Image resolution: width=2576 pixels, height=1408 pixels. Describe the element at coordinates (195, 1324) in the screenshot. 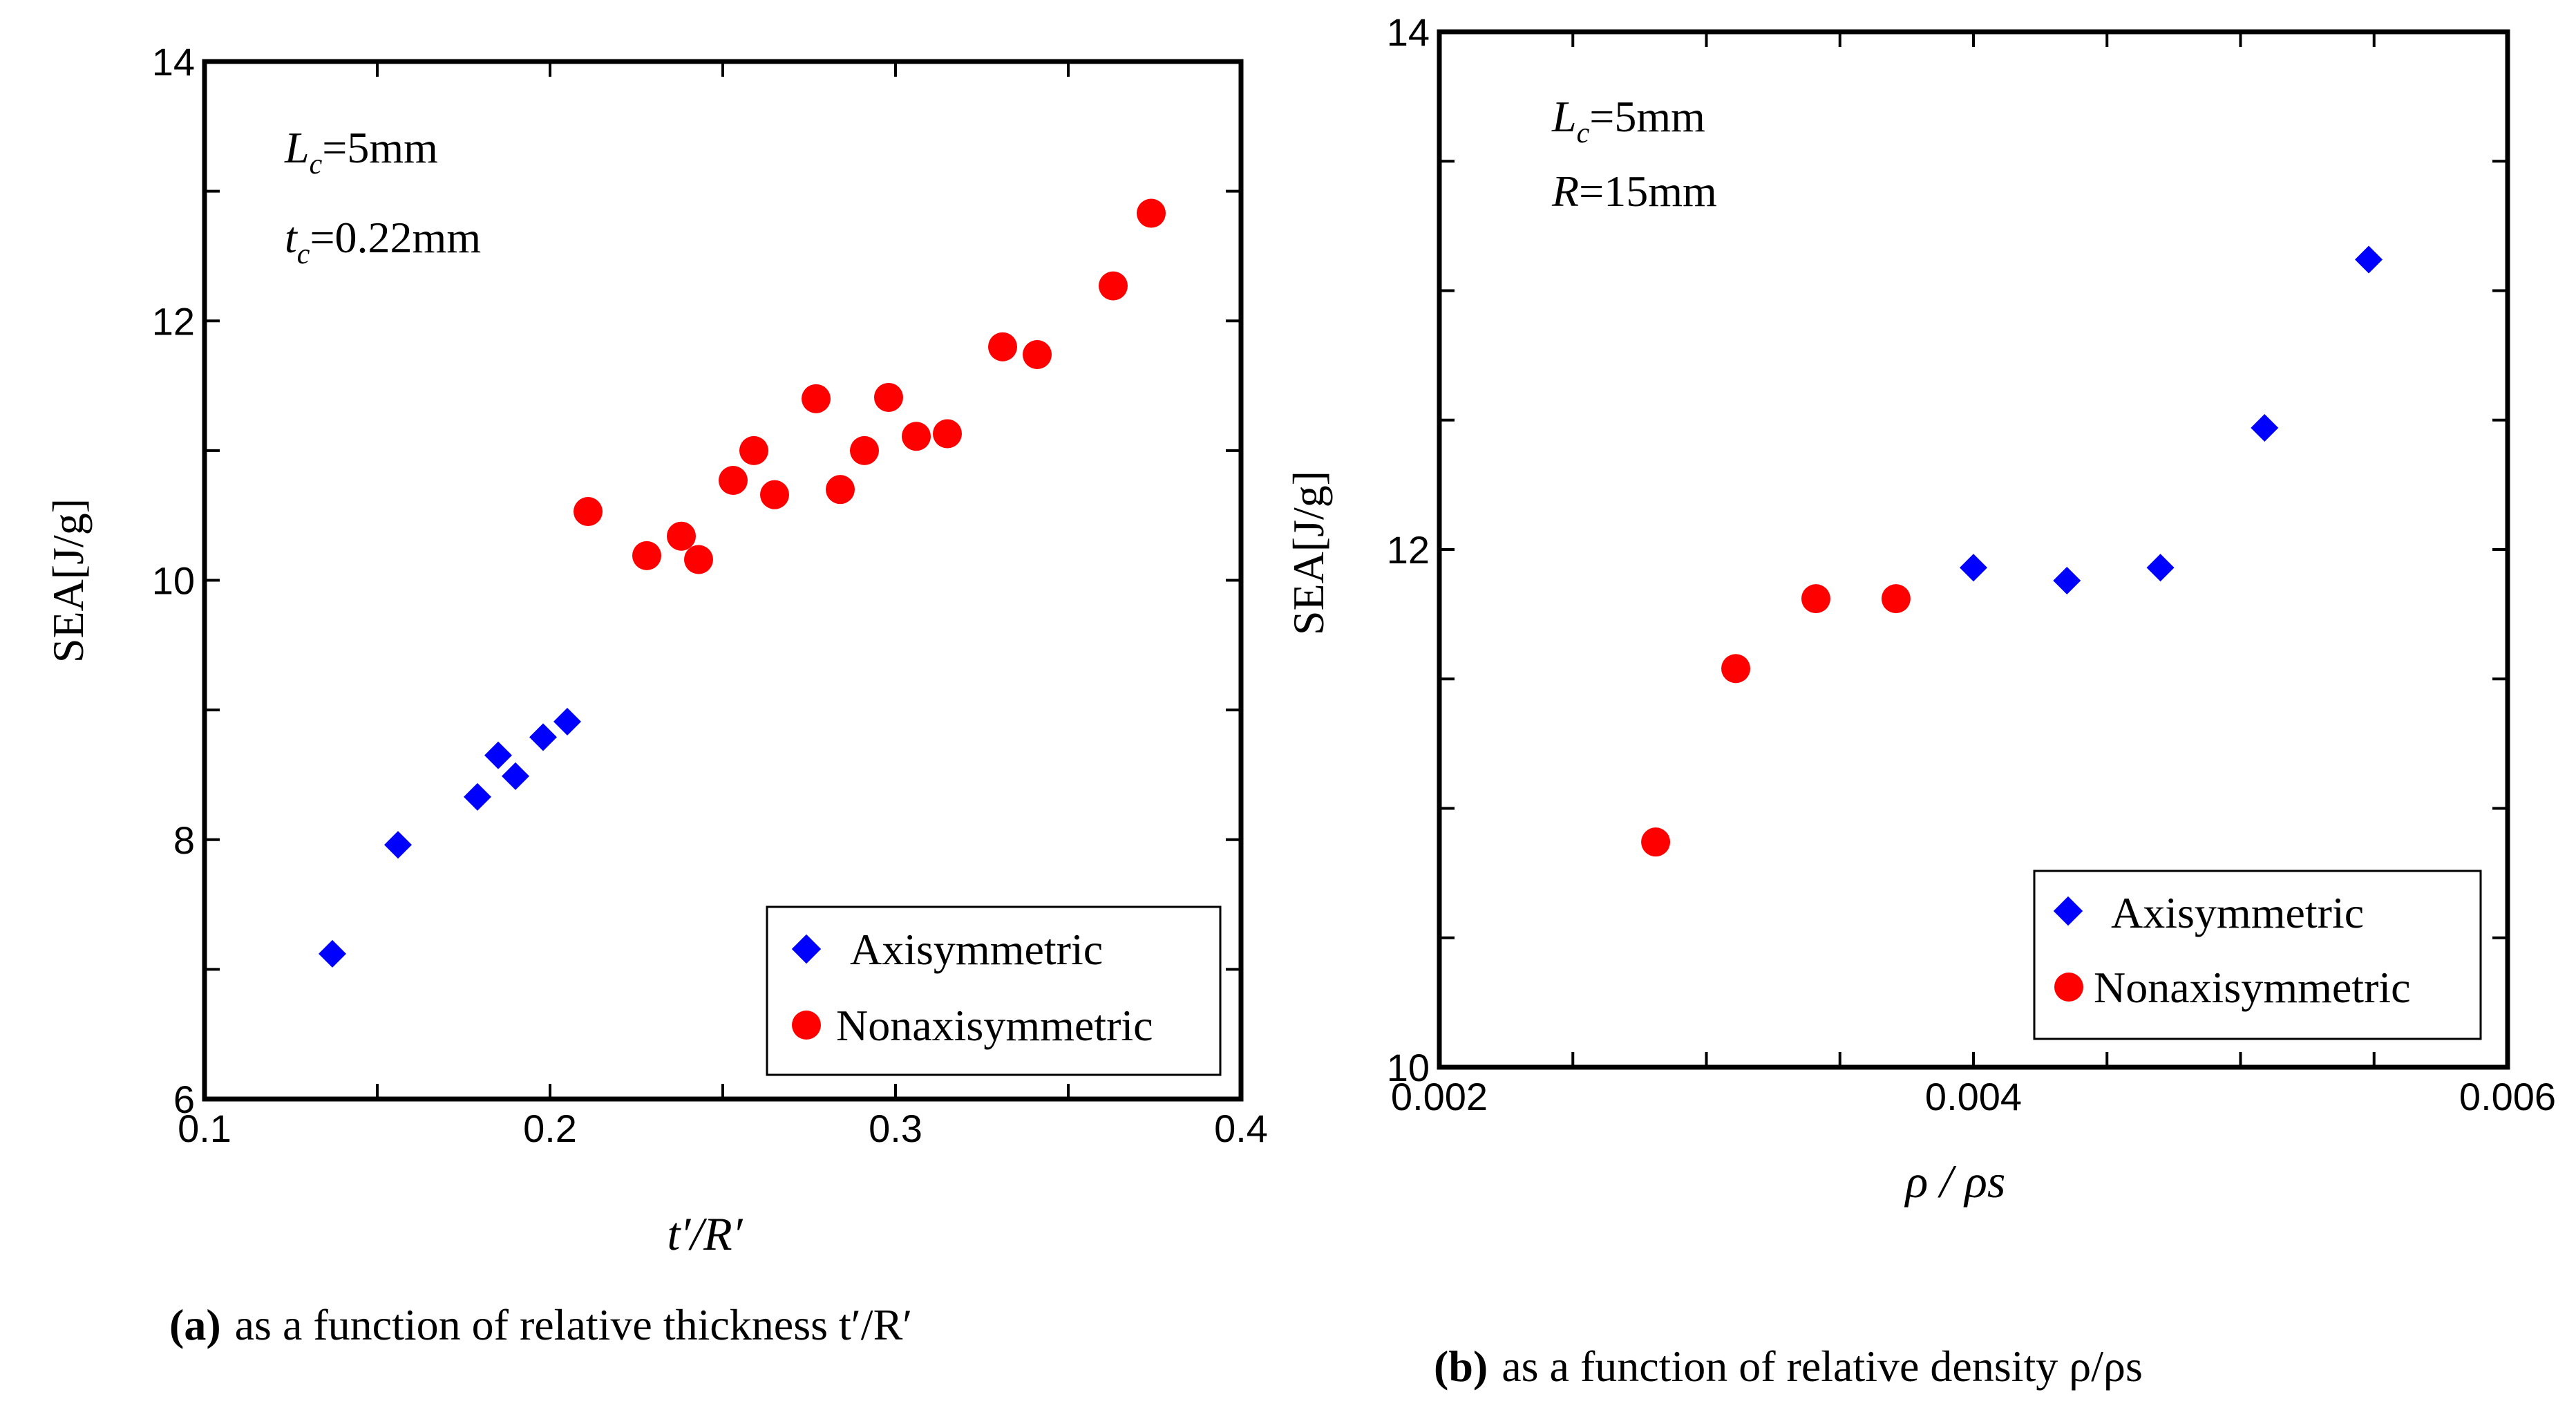

I see `caption-label-a: (a)` at that location.